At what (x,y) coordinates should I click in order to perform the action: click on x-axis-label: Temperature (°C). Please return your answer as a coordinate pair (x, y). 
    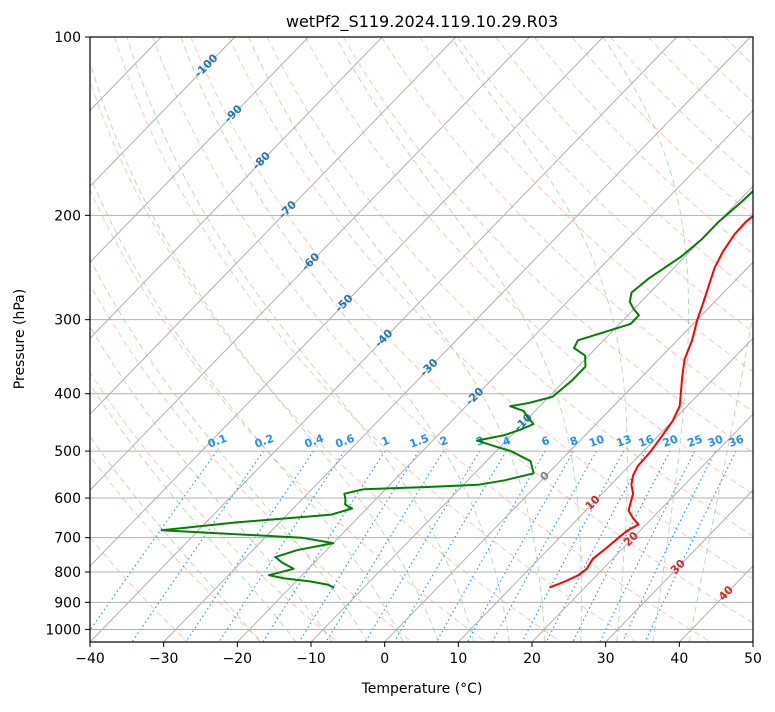
    Looking at the image, I should click on (422, 689).